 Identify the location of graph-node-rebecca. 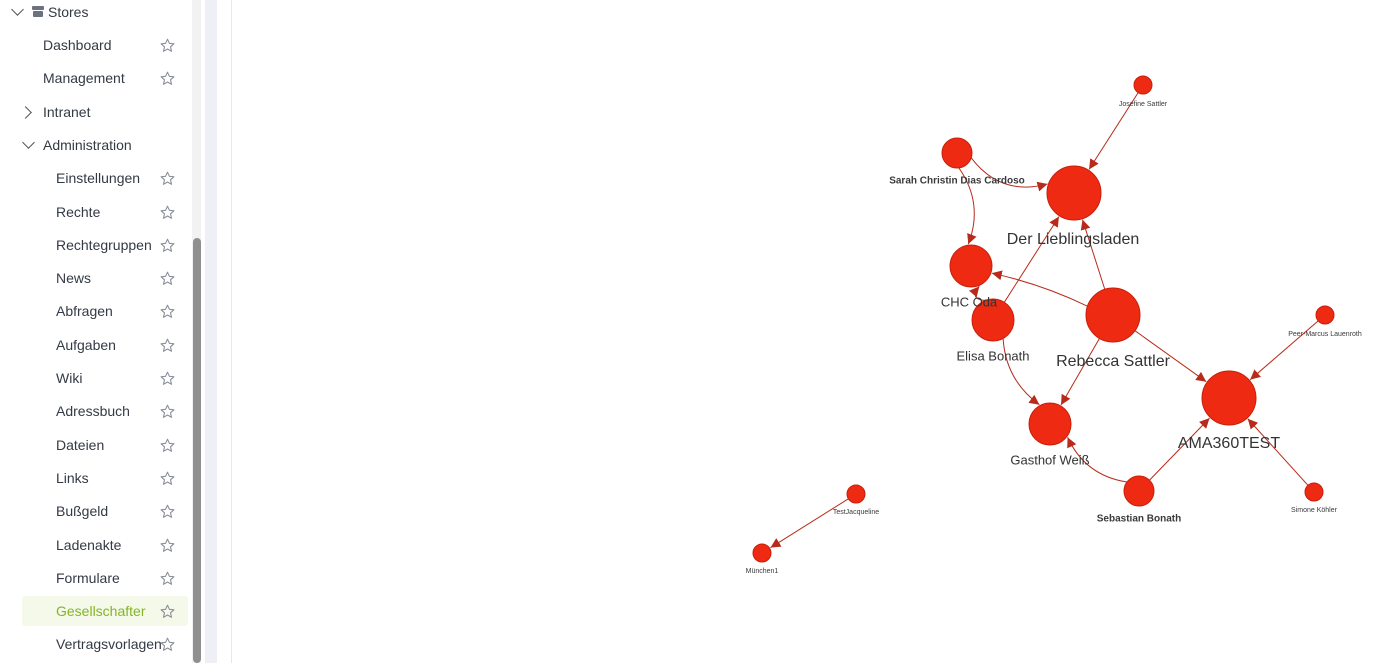
(1113, 315).